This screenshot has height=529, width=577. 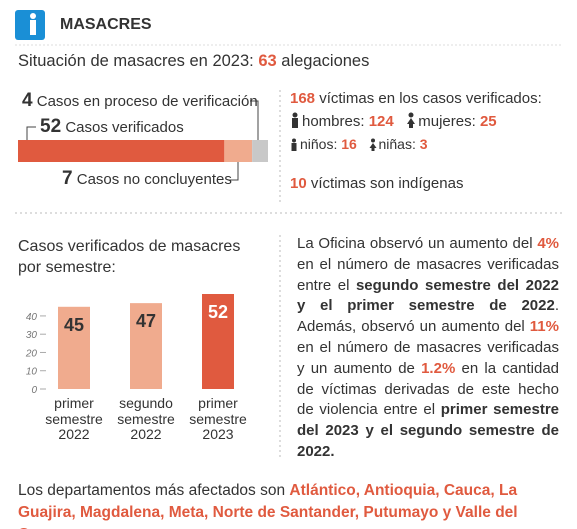 I want to click on text-segment: . Además, observó un aumento del, so click(x=428, y=316).